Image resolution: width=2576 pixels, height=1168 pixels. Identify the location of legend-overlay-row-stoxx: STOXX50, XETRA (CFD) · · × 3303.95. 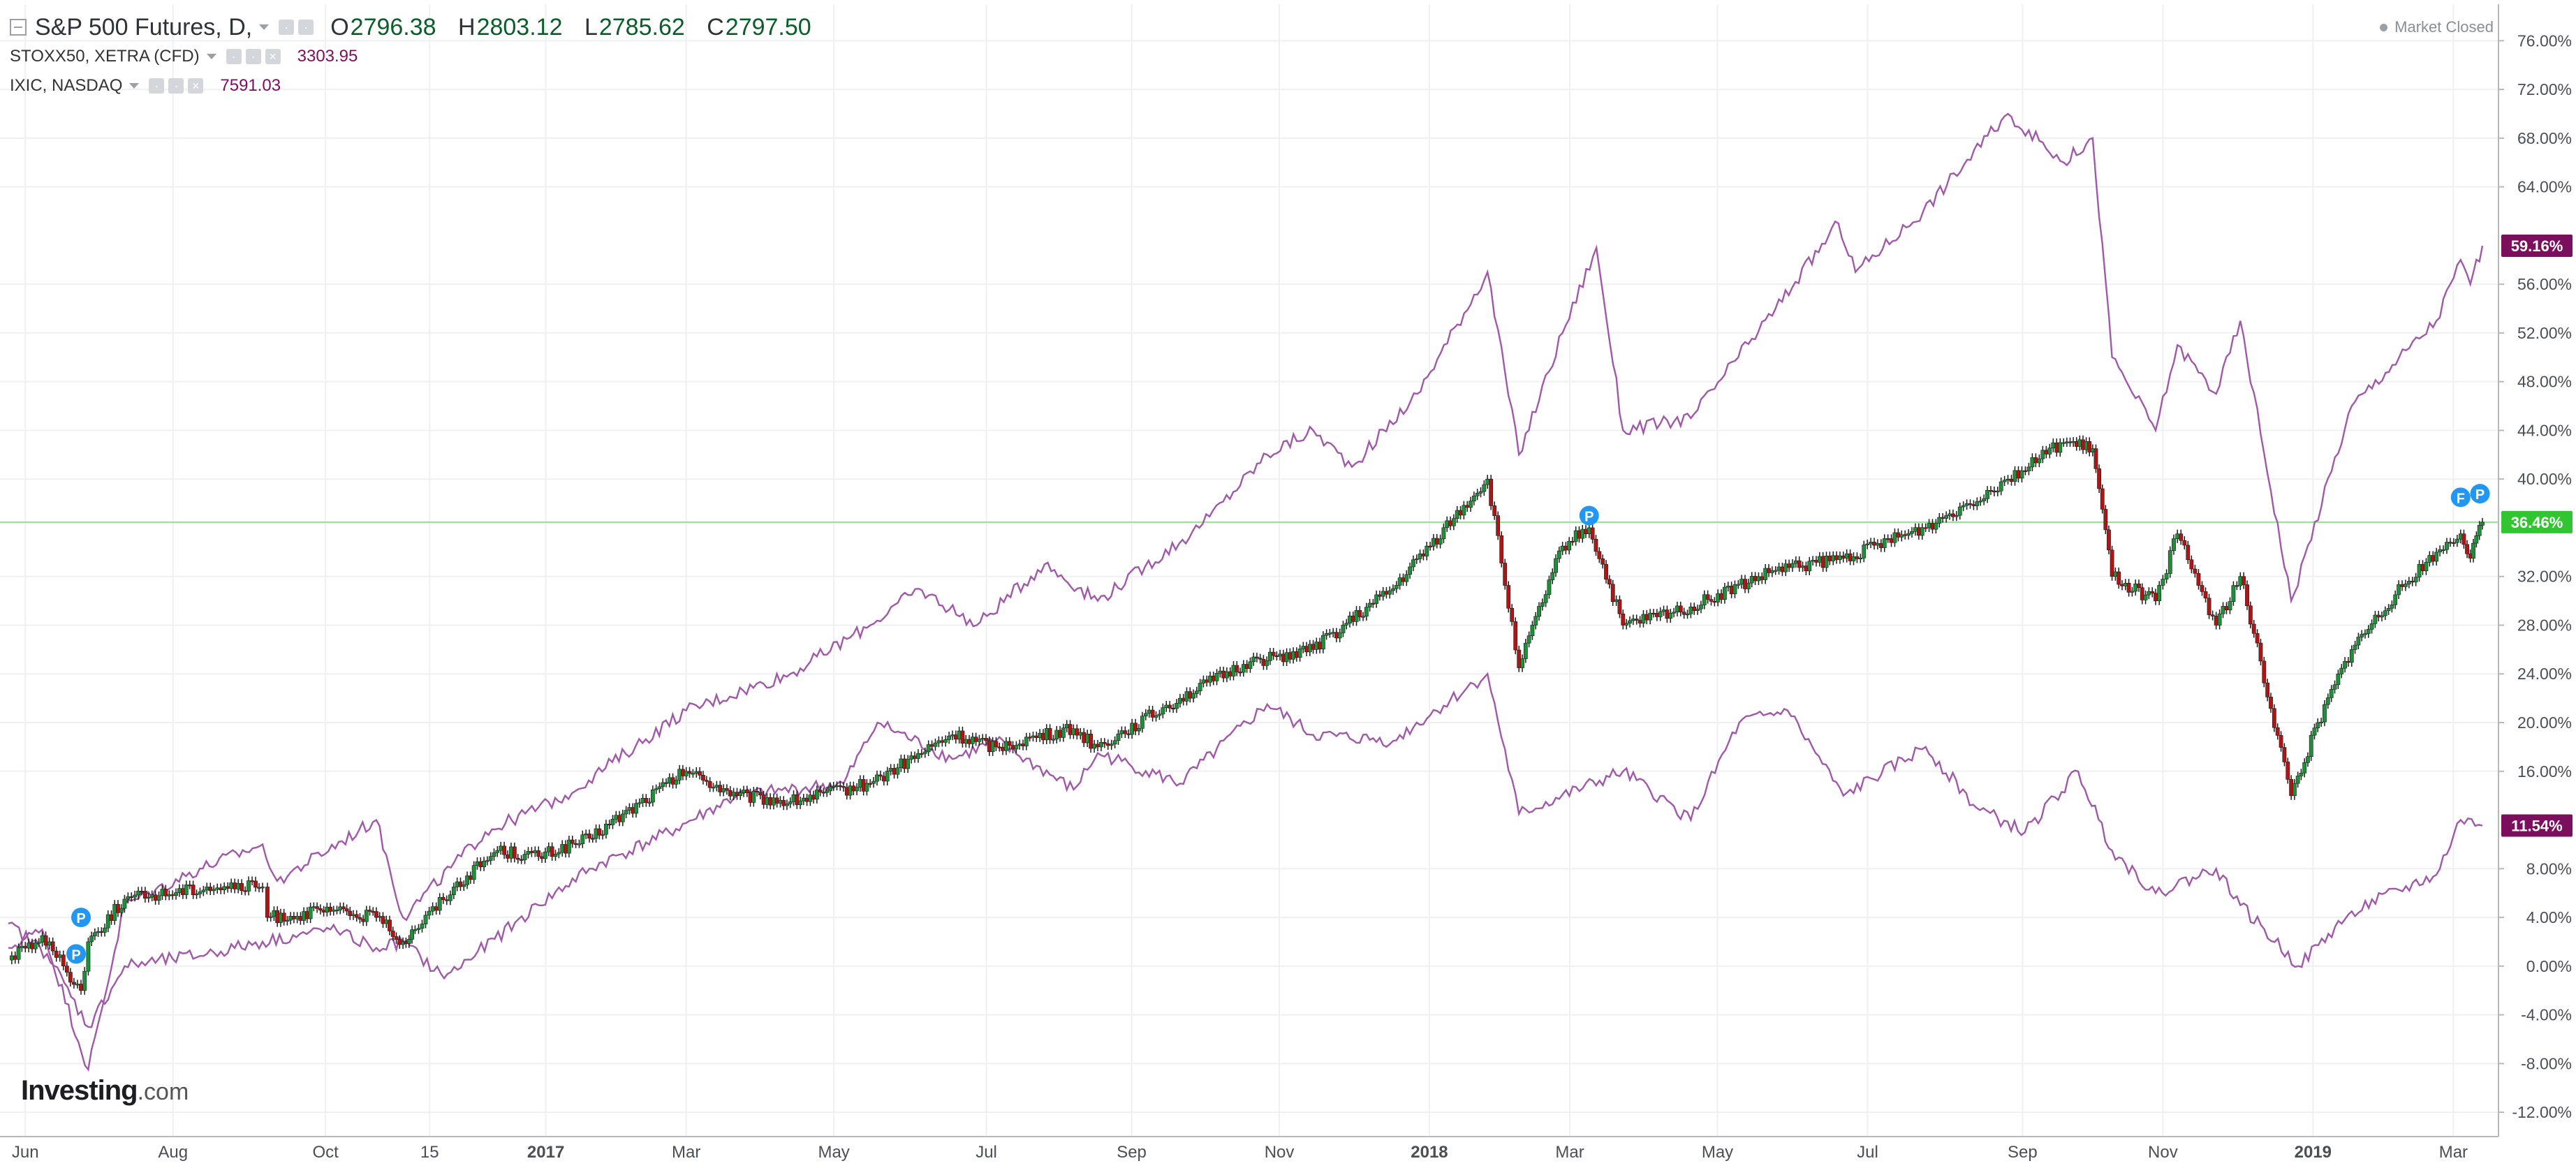
(418, 56).